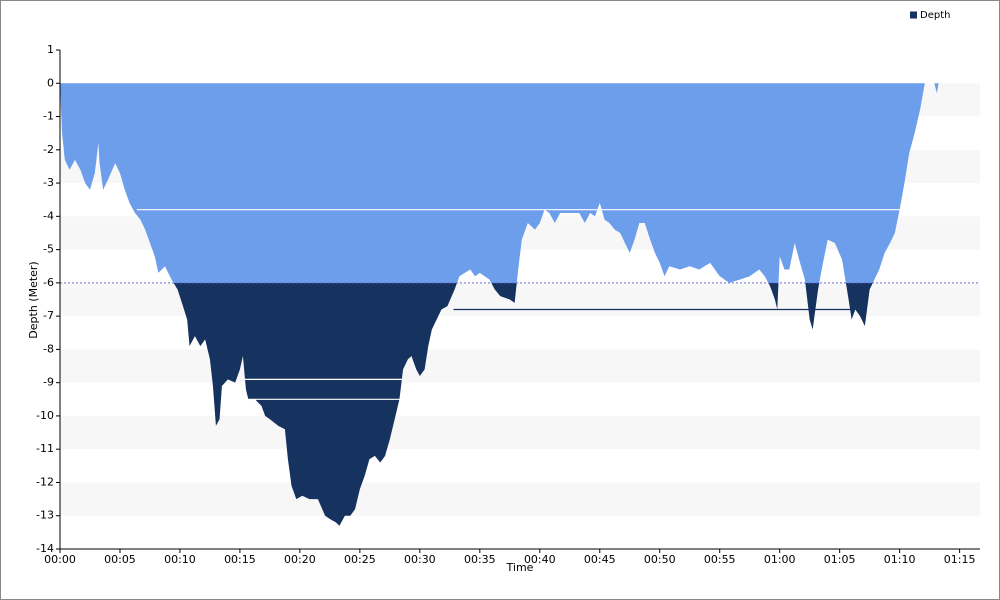 The height and width of the screenshot is (600, 1000). Describe the element at coordinates (48, 182) in the screenshot. I see `y-tick-label: -3` at that location.